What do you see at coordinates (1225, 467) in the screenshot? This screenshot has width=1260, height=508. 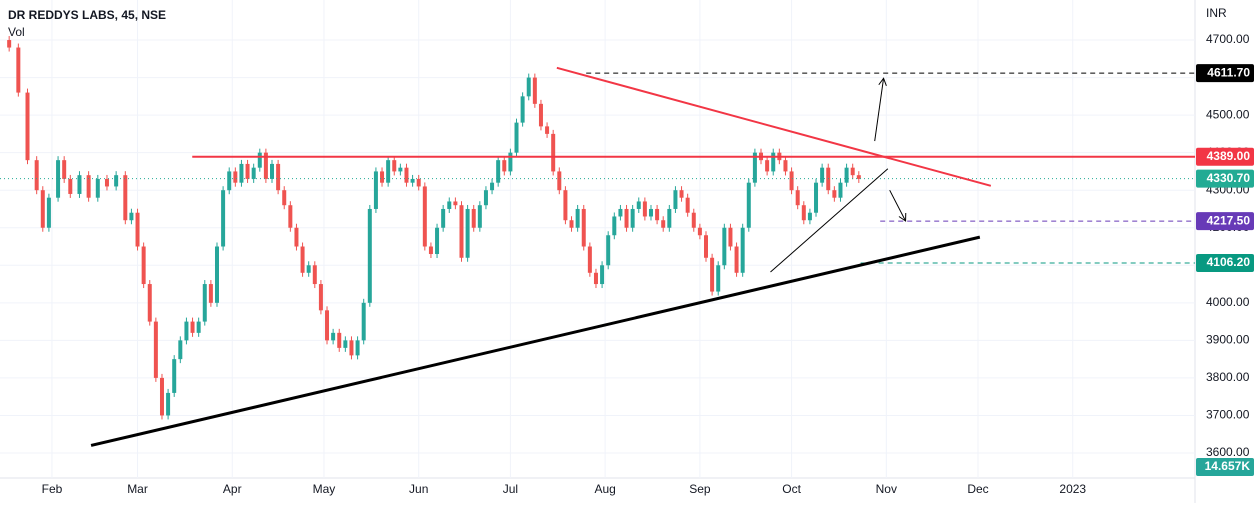 I see `volume-label-bg` at bounding box center [1225, 467].